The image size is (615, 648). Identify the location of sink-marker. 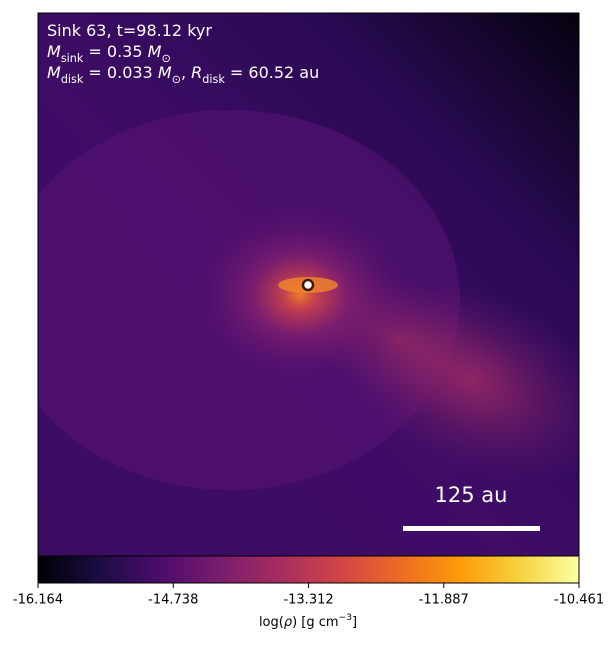
(308, 285).